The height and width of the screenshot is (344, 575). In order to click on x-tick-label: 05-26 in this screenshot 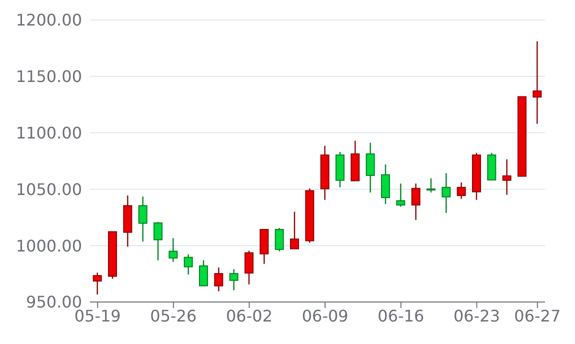, I will do `click(173, 316)`.